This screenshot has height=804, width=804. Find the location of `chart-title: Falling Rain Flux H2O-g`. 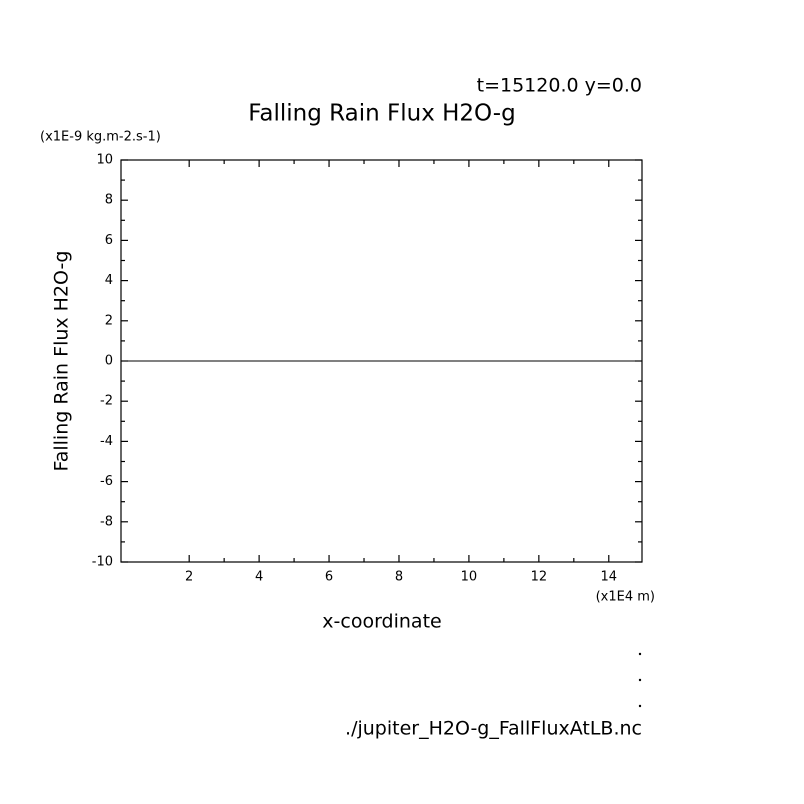

chart-title: Falling Rain Flux H2O-g is located at coordinates (381, 114).